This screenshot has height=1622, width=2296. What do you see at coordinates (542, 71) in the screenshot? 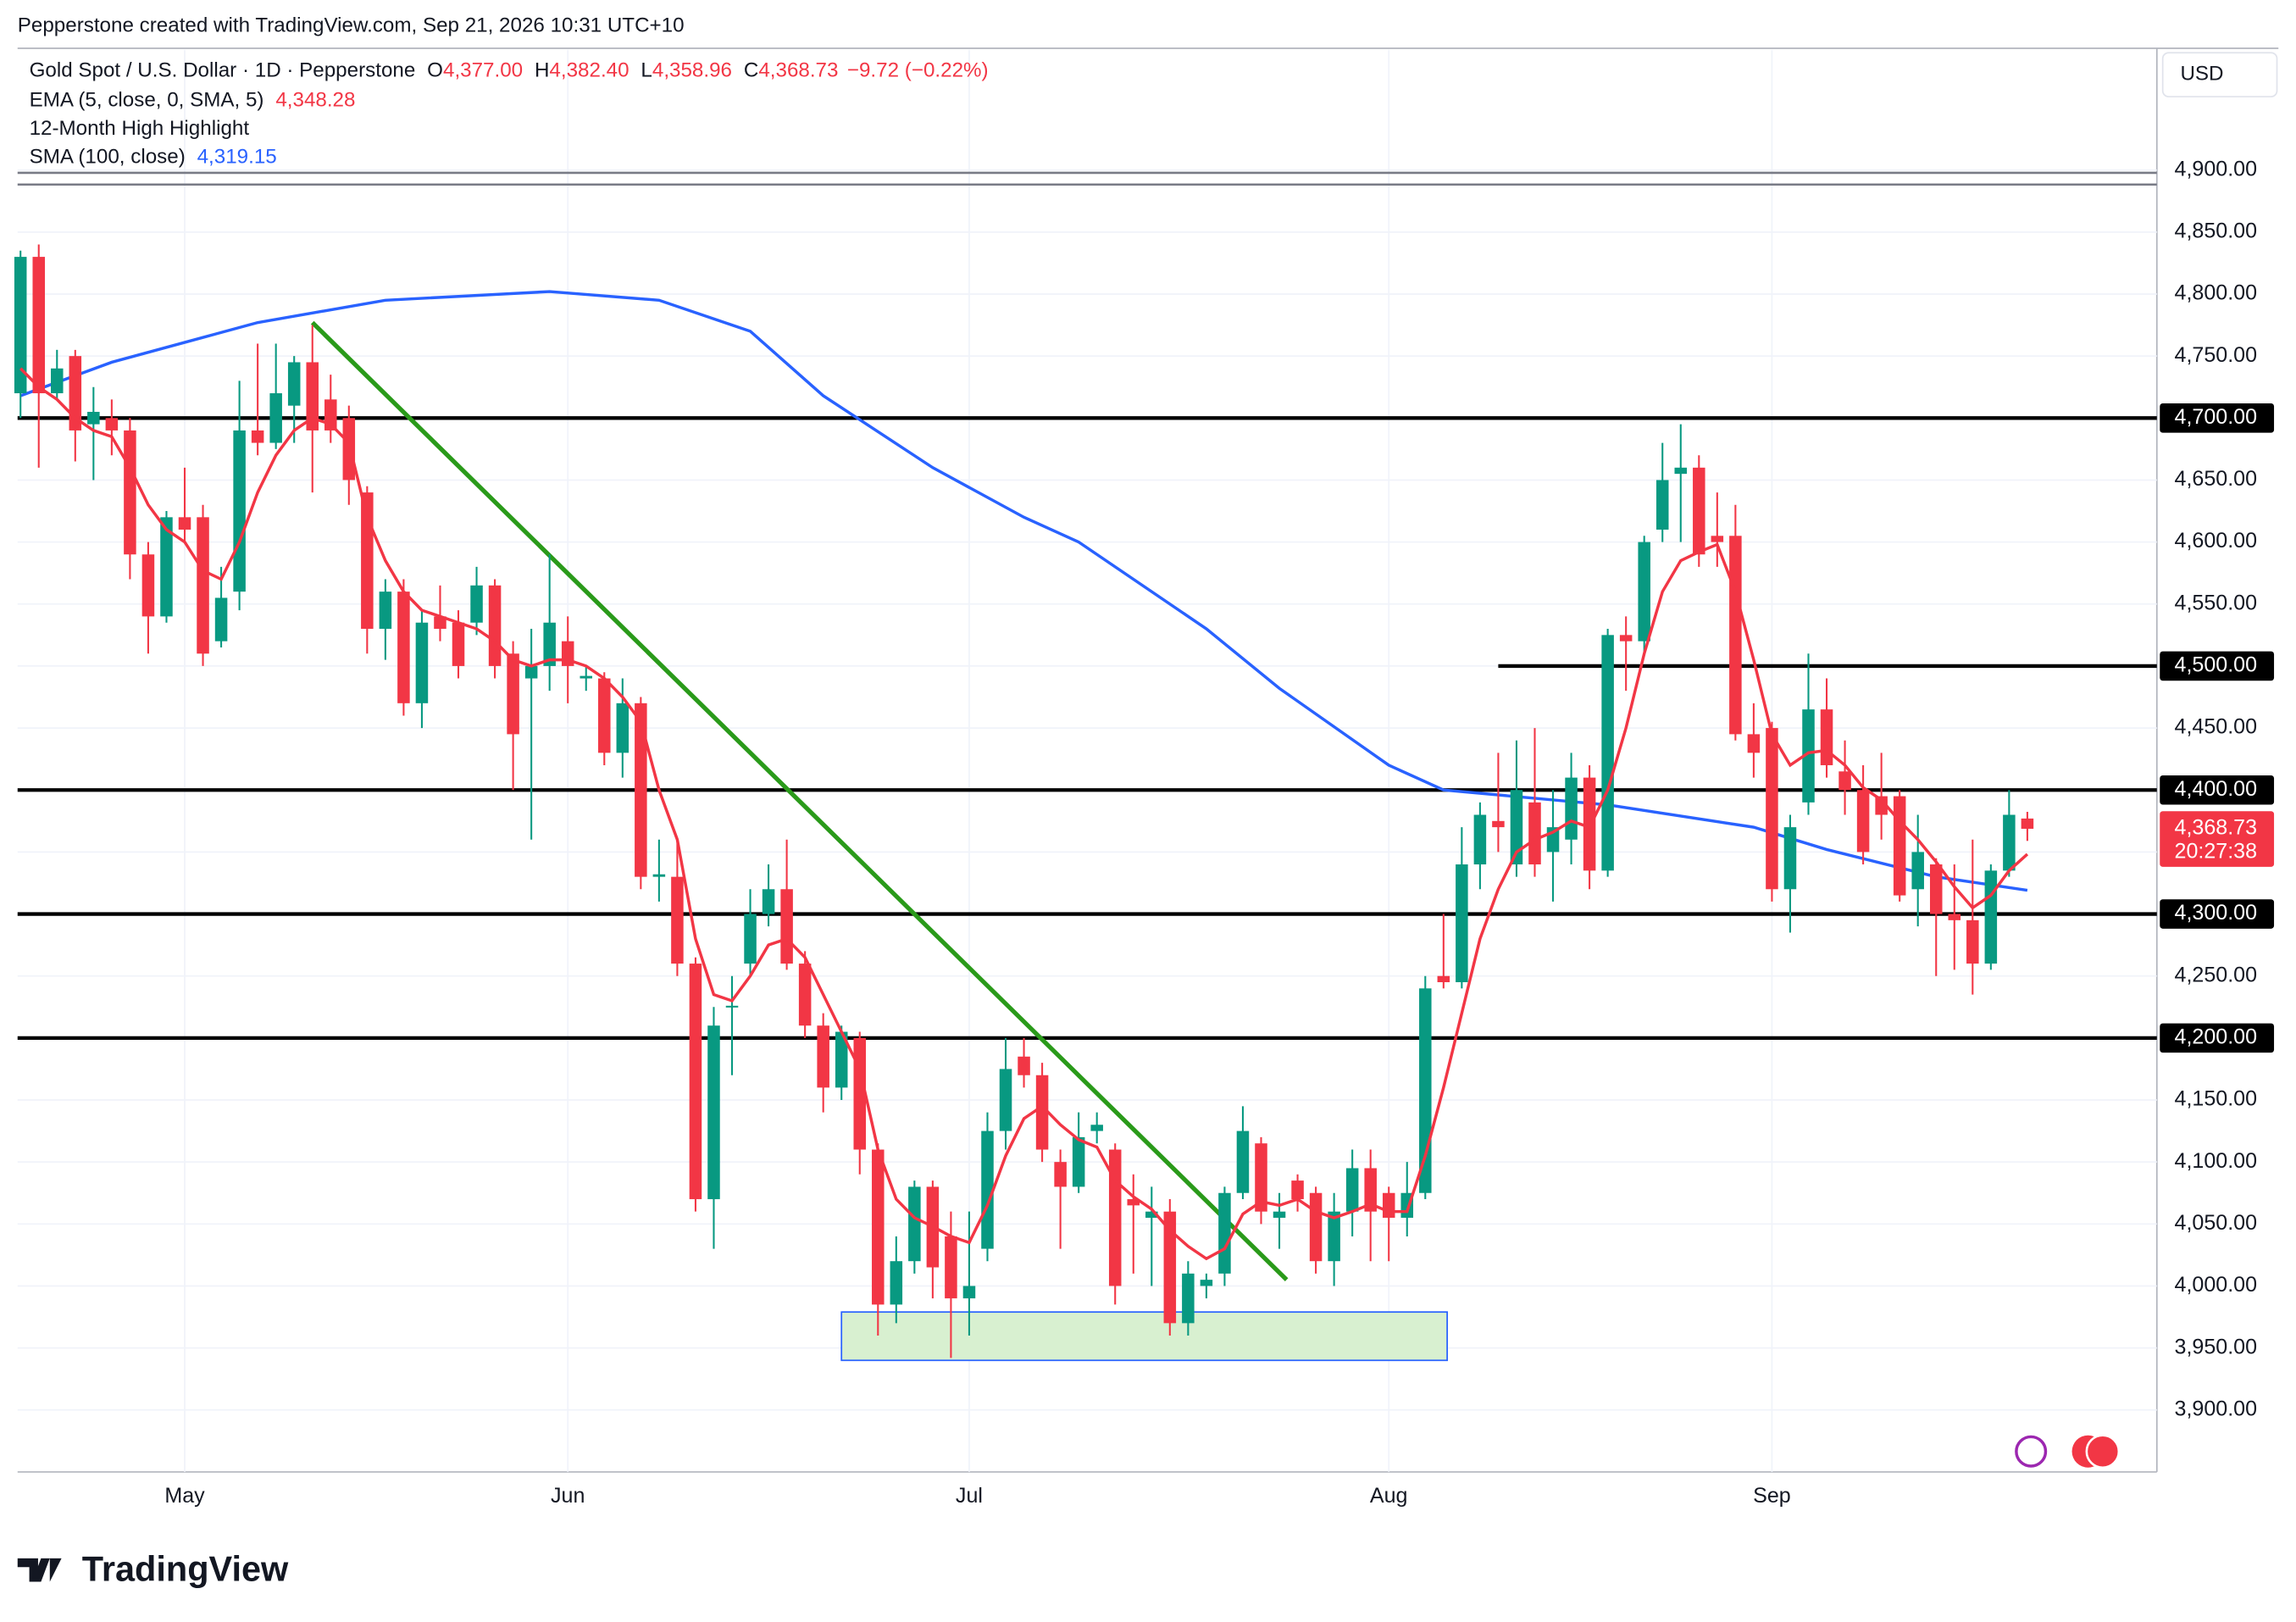
I see `ohlc-label: H` at bounding box center [542, 71].